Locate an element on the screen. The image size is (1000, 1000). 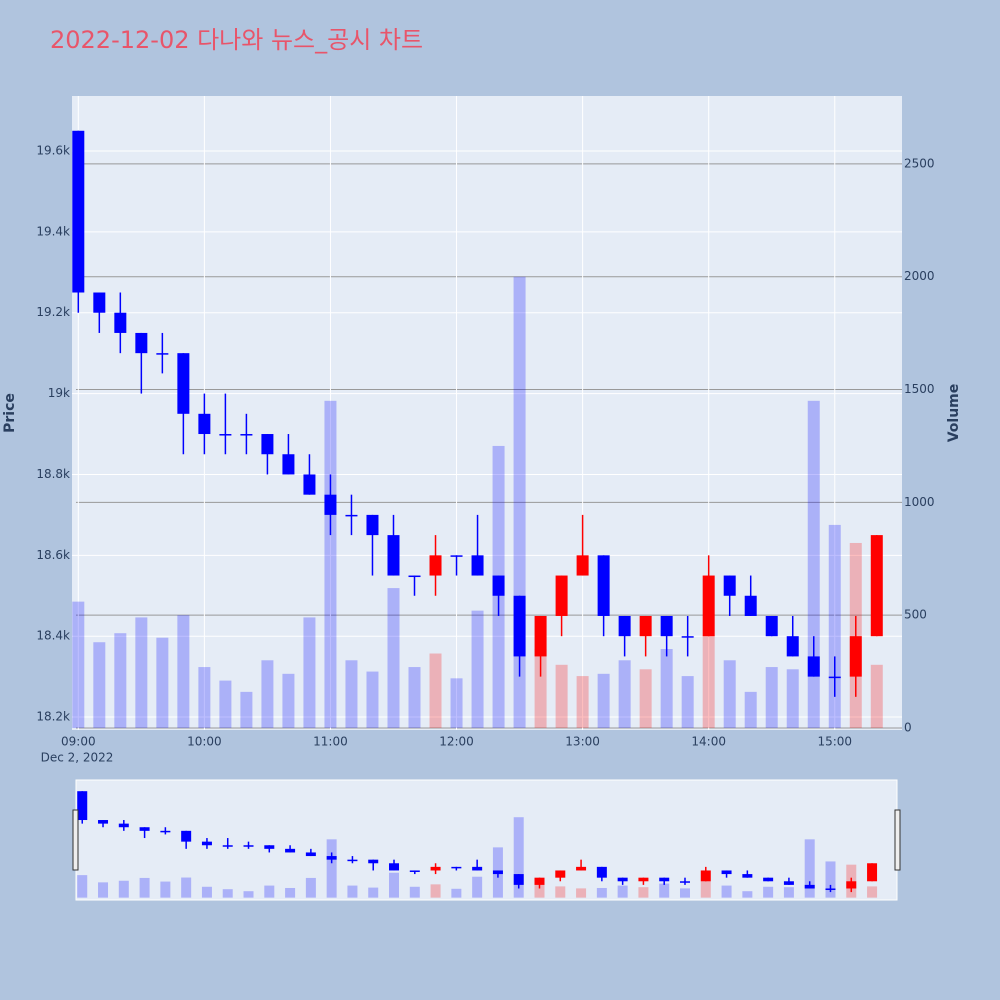
chart-title: 2022-12-02 다나와 뉴스_공시 차트 is located at coordinates (236, 40).